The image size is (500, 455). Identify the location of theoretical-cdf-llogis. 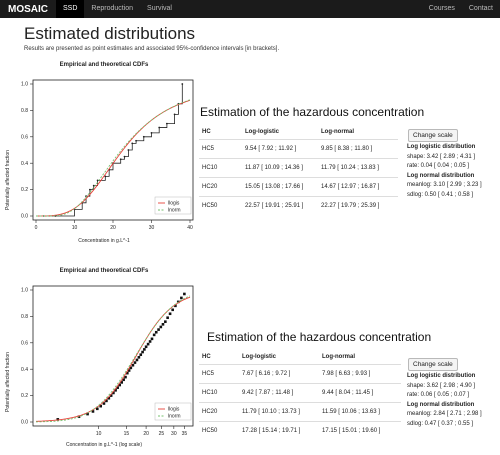
(113, 359).